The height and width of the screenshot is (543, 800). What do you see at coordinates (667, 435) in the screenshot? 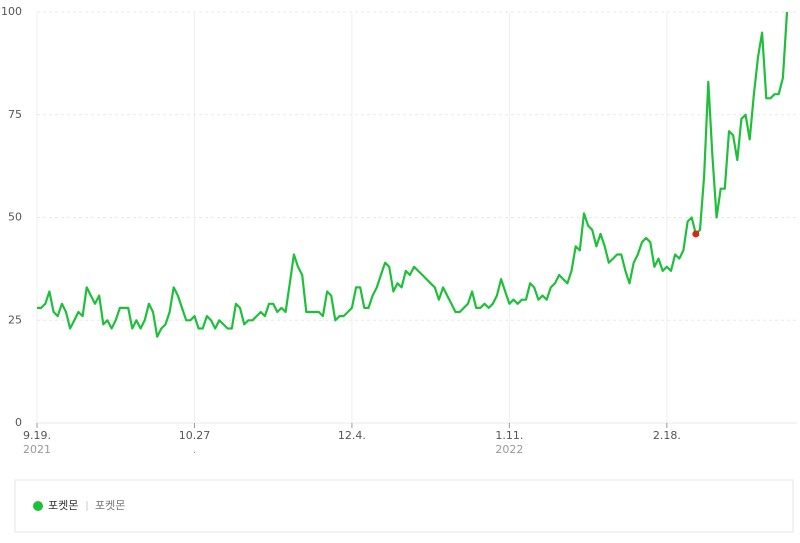
I see `x-tick-label: 2.18.` at bounding box center [667, 435].